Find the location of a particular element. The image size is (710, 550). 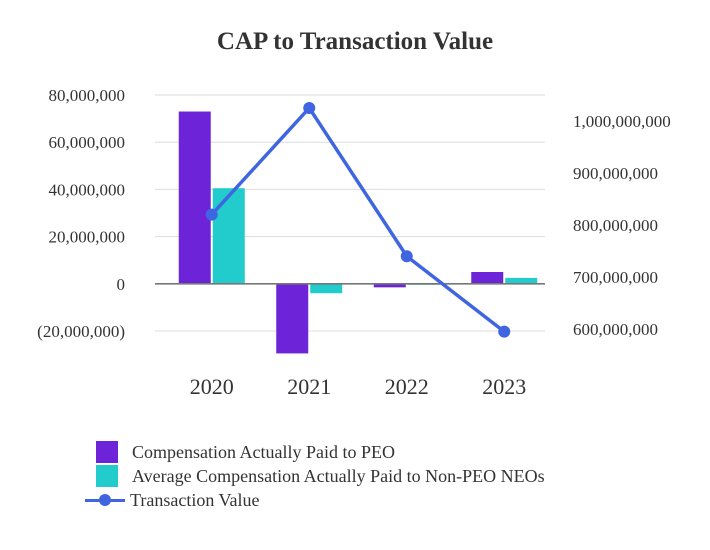

bar-non-peo-2021 is located at coordinates (326, 288).